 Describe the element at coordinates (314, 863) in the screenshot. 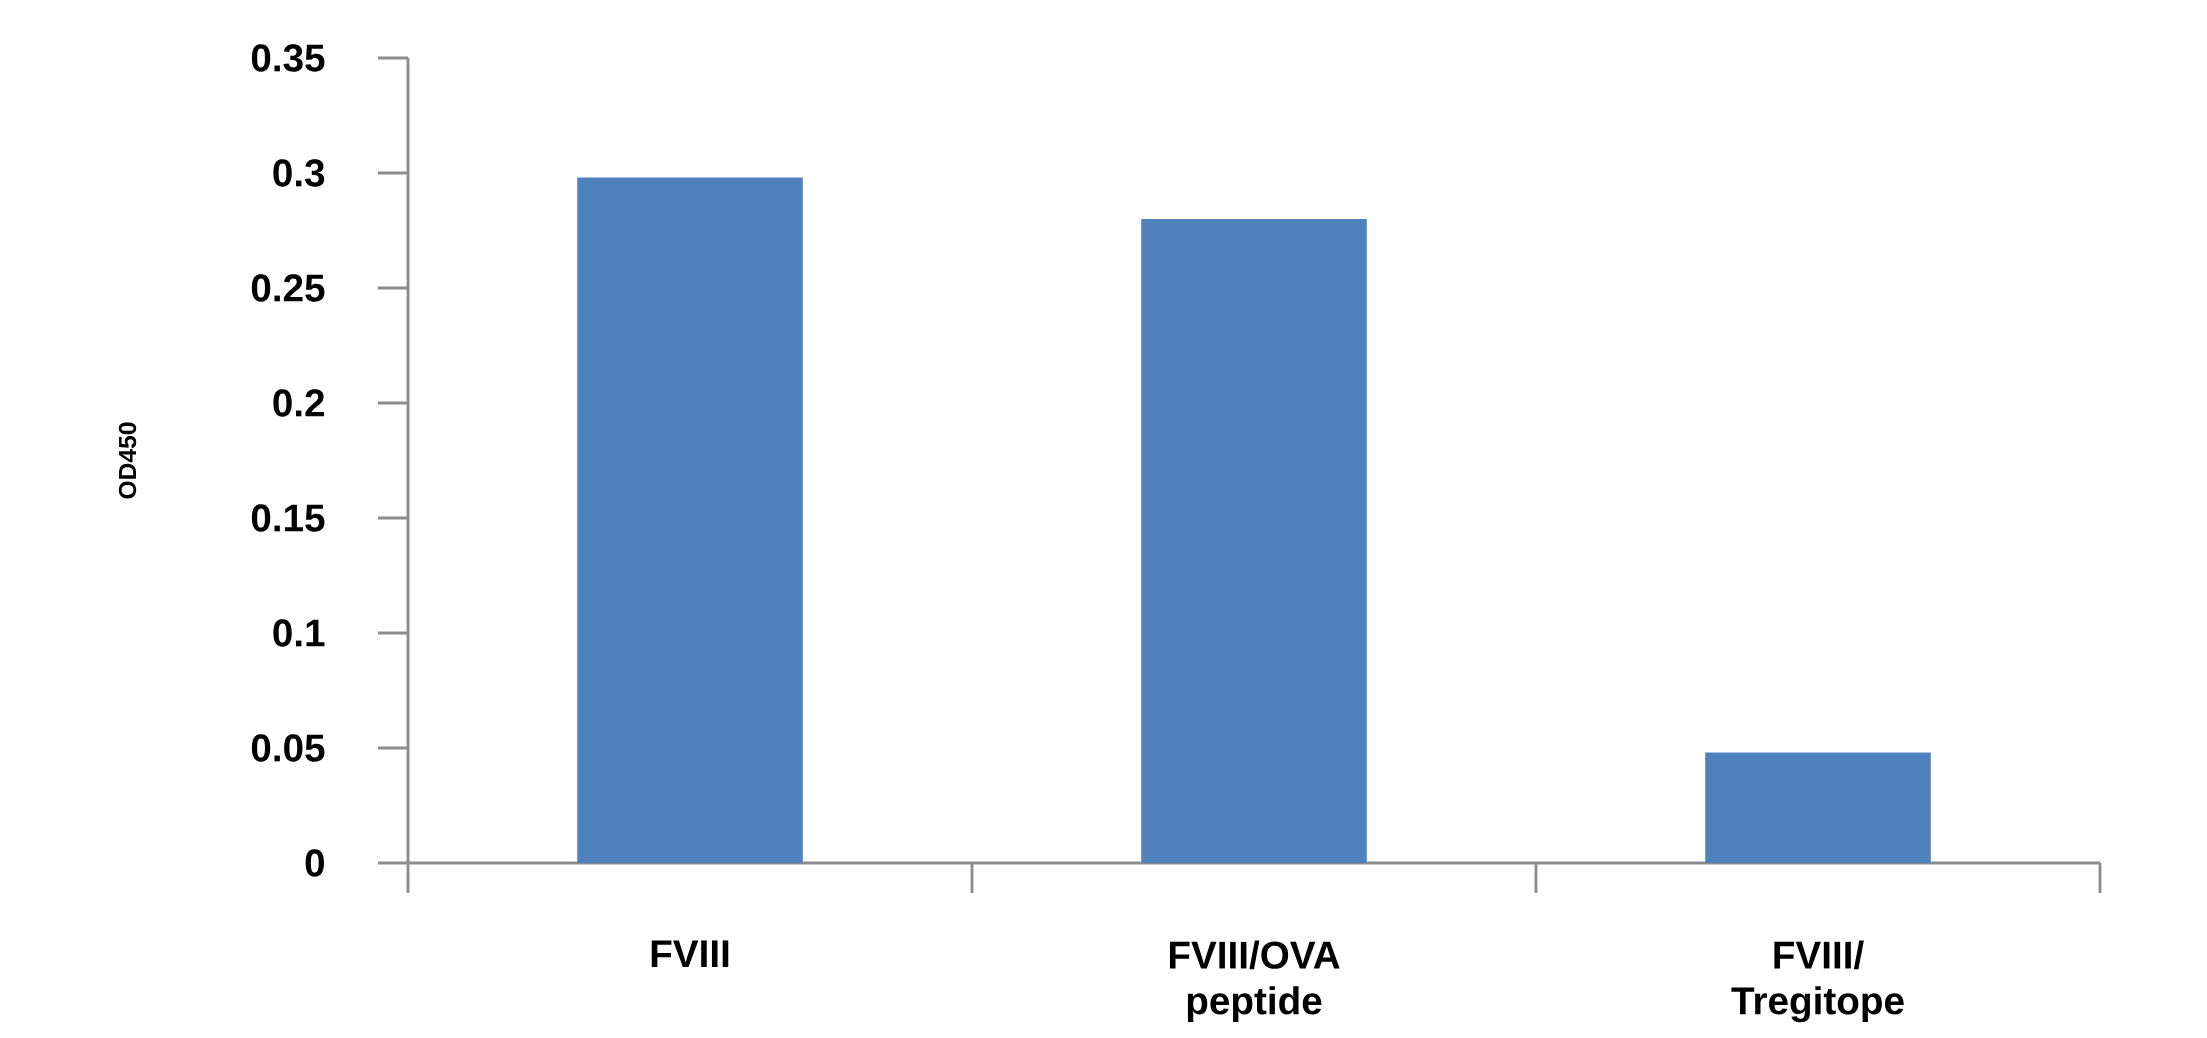

I see `y-tick-label: 0` at that location.